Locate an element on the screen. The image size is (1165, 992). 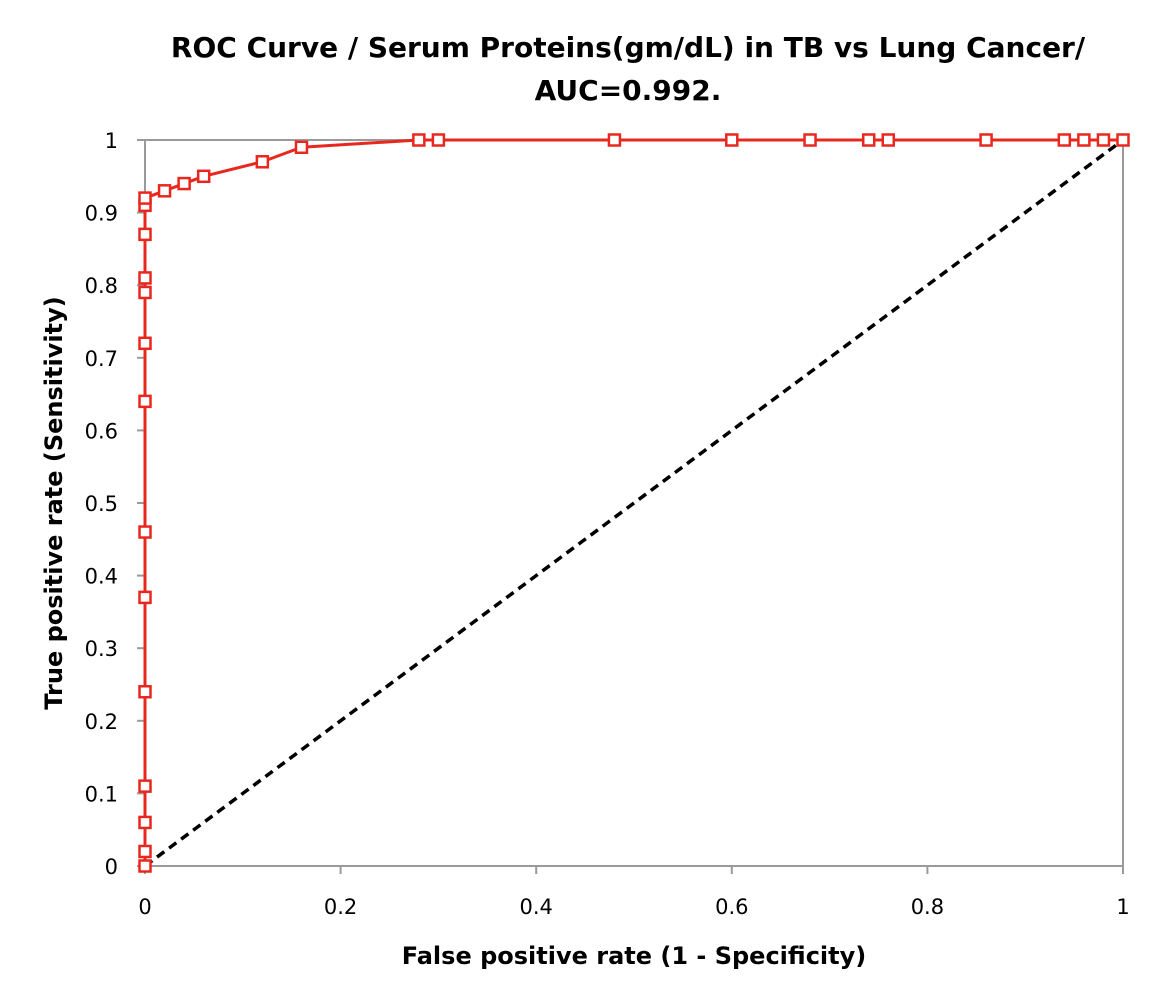
x-tick-label: 0.6 is located at coordinates (731, 907).